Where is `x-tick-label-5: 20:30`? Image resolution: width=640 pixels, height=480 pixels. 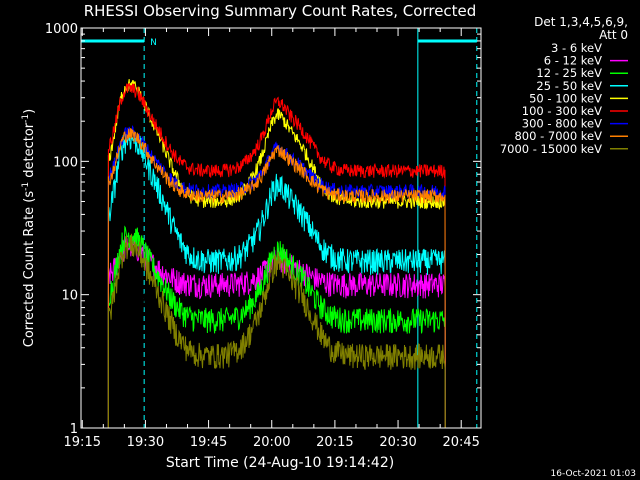
x-tick-label-5: 20:30 is located at coordinates (397, 442).